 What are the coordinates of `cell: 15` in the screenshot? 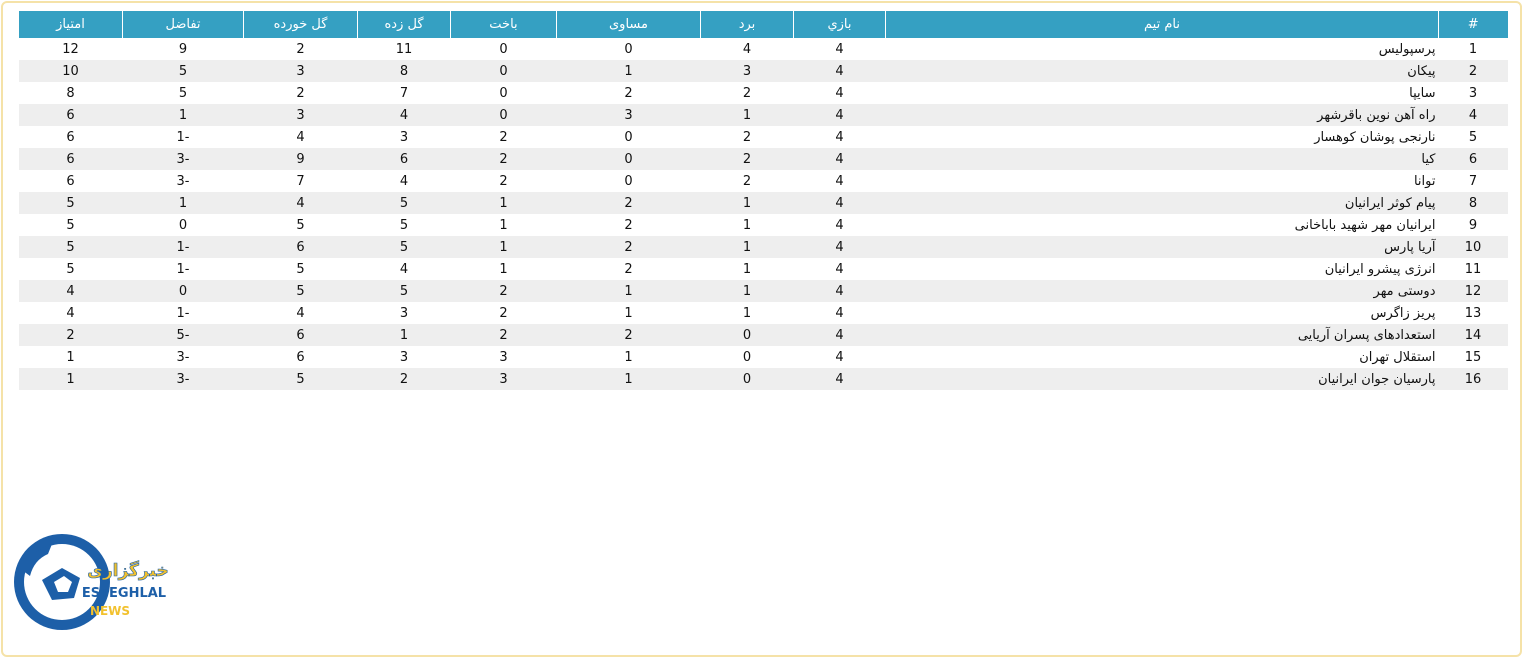 It's located at (1473, 357).